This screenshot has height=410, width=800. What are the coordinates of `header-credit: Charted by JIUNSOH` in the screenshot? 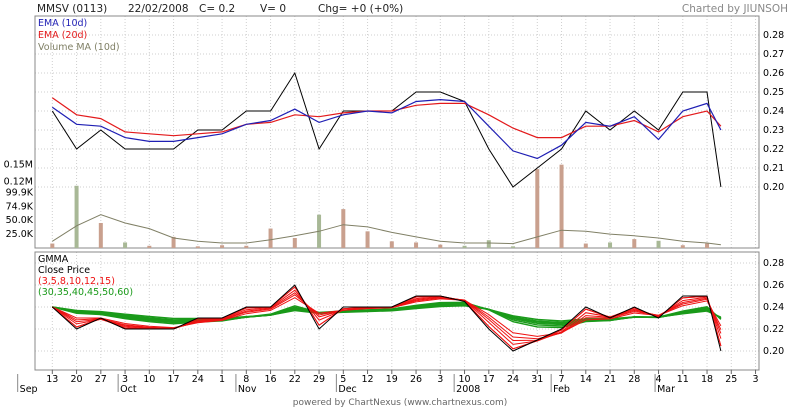 It's located at (734, 9).